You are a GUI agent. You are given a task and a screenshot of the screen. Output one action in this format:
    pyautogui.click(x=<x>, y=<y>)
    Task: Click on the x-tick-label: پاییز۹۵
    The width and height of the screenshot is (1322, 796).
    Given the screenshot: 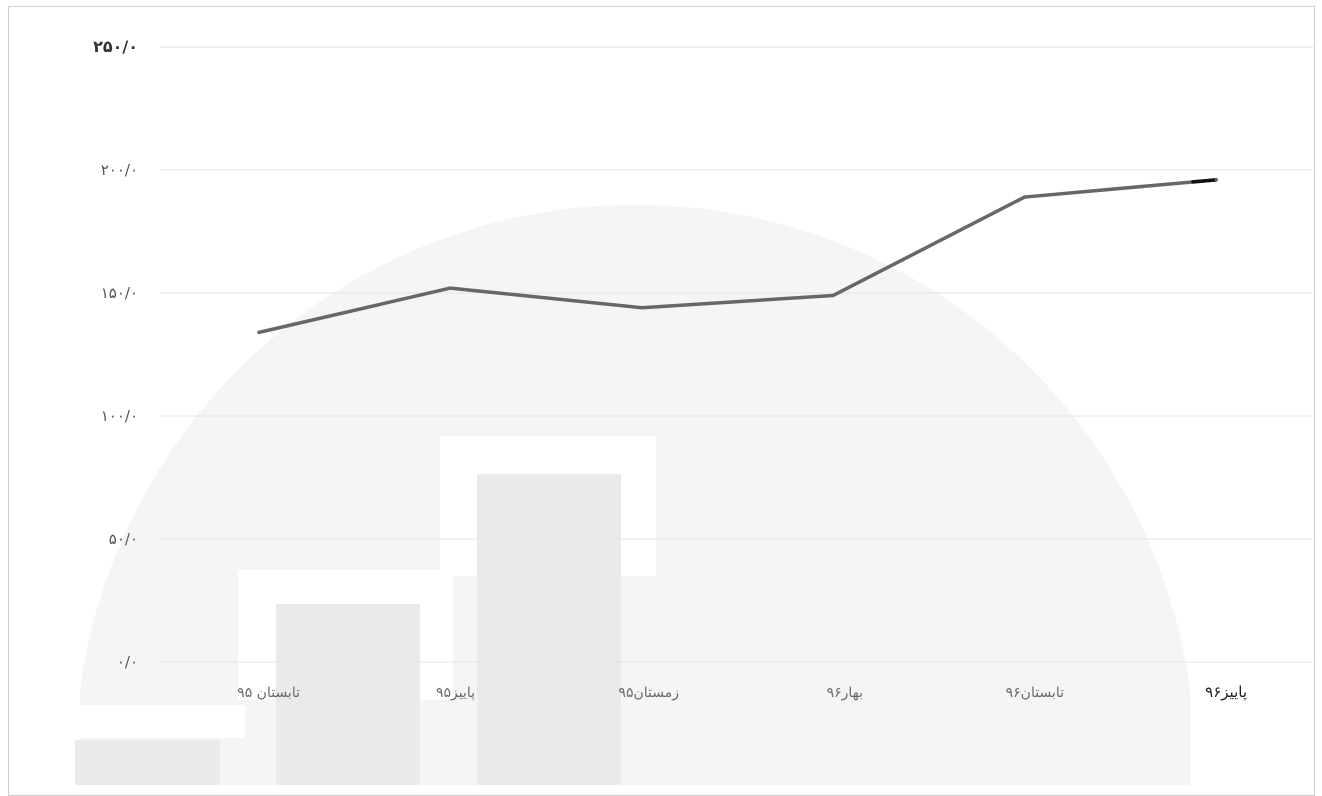 What is the action you would take?
    pyautogui.click(x=455, y=693)
    